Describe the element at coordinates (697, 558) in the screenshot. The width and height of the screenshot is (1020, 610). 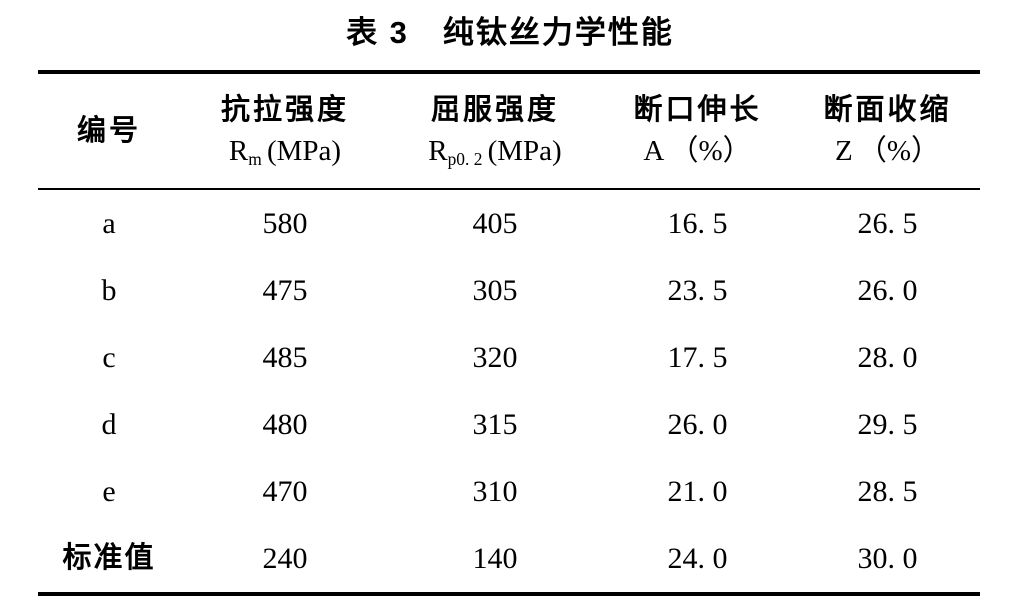
I see `table-cell: 24. 0` at that location.